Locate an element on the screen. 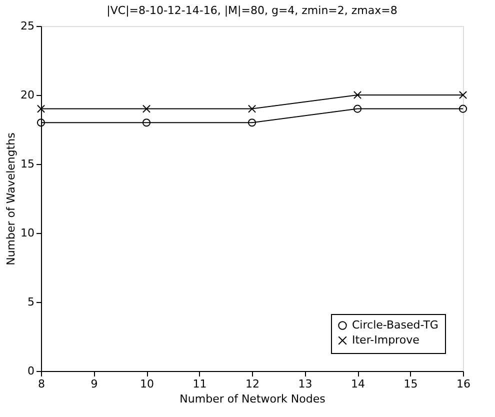 The height and width of the screenshot is (417, 495). x-tick-label: 8 is located at coordinates (41, 384).